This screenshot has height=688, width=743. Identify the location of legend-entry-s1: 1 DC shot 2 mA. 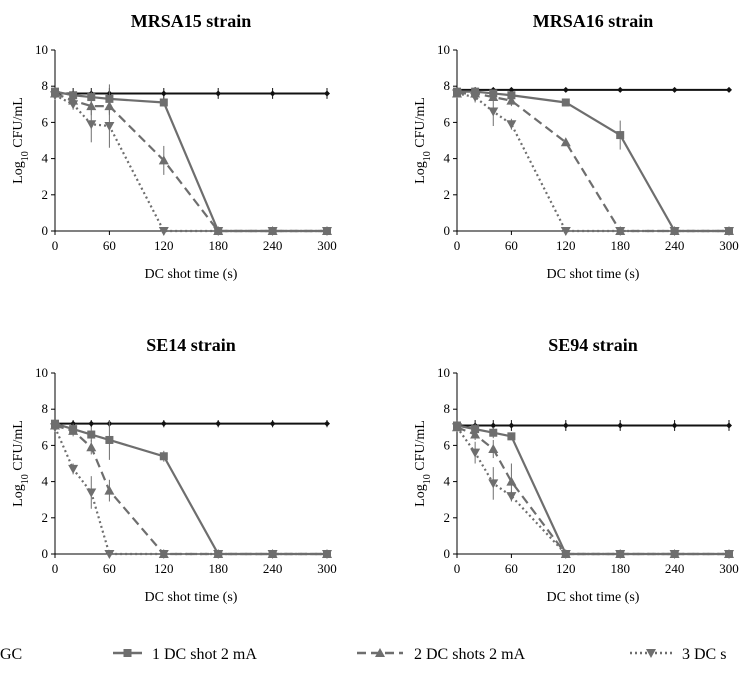
(185, 654).